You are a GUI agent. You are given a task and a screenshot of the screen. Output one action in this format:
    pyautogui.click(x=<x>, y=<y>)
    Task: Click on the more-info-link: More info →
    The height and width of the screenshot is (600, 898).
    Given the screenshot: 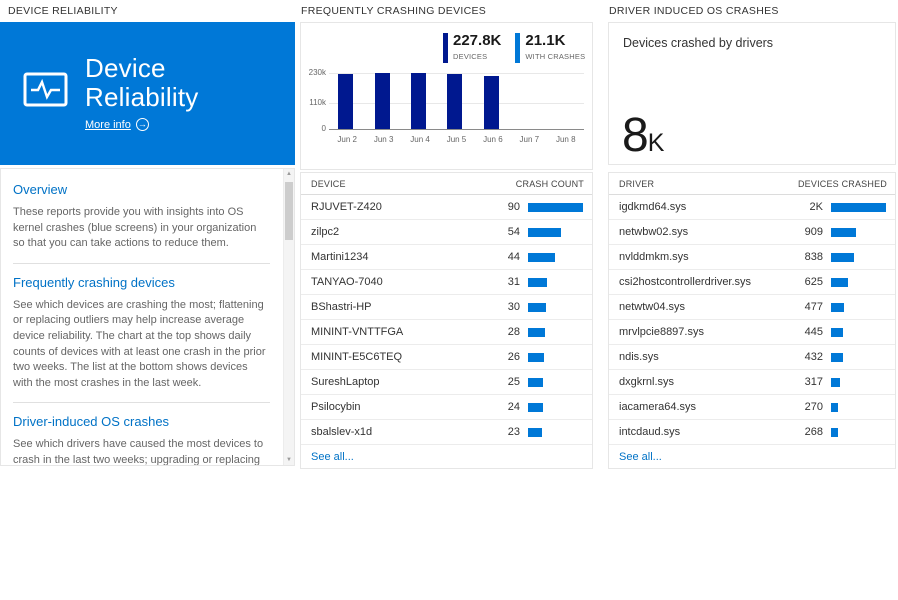 What is the action you would take?
    pyautogui.click(x=117, y=125)
    